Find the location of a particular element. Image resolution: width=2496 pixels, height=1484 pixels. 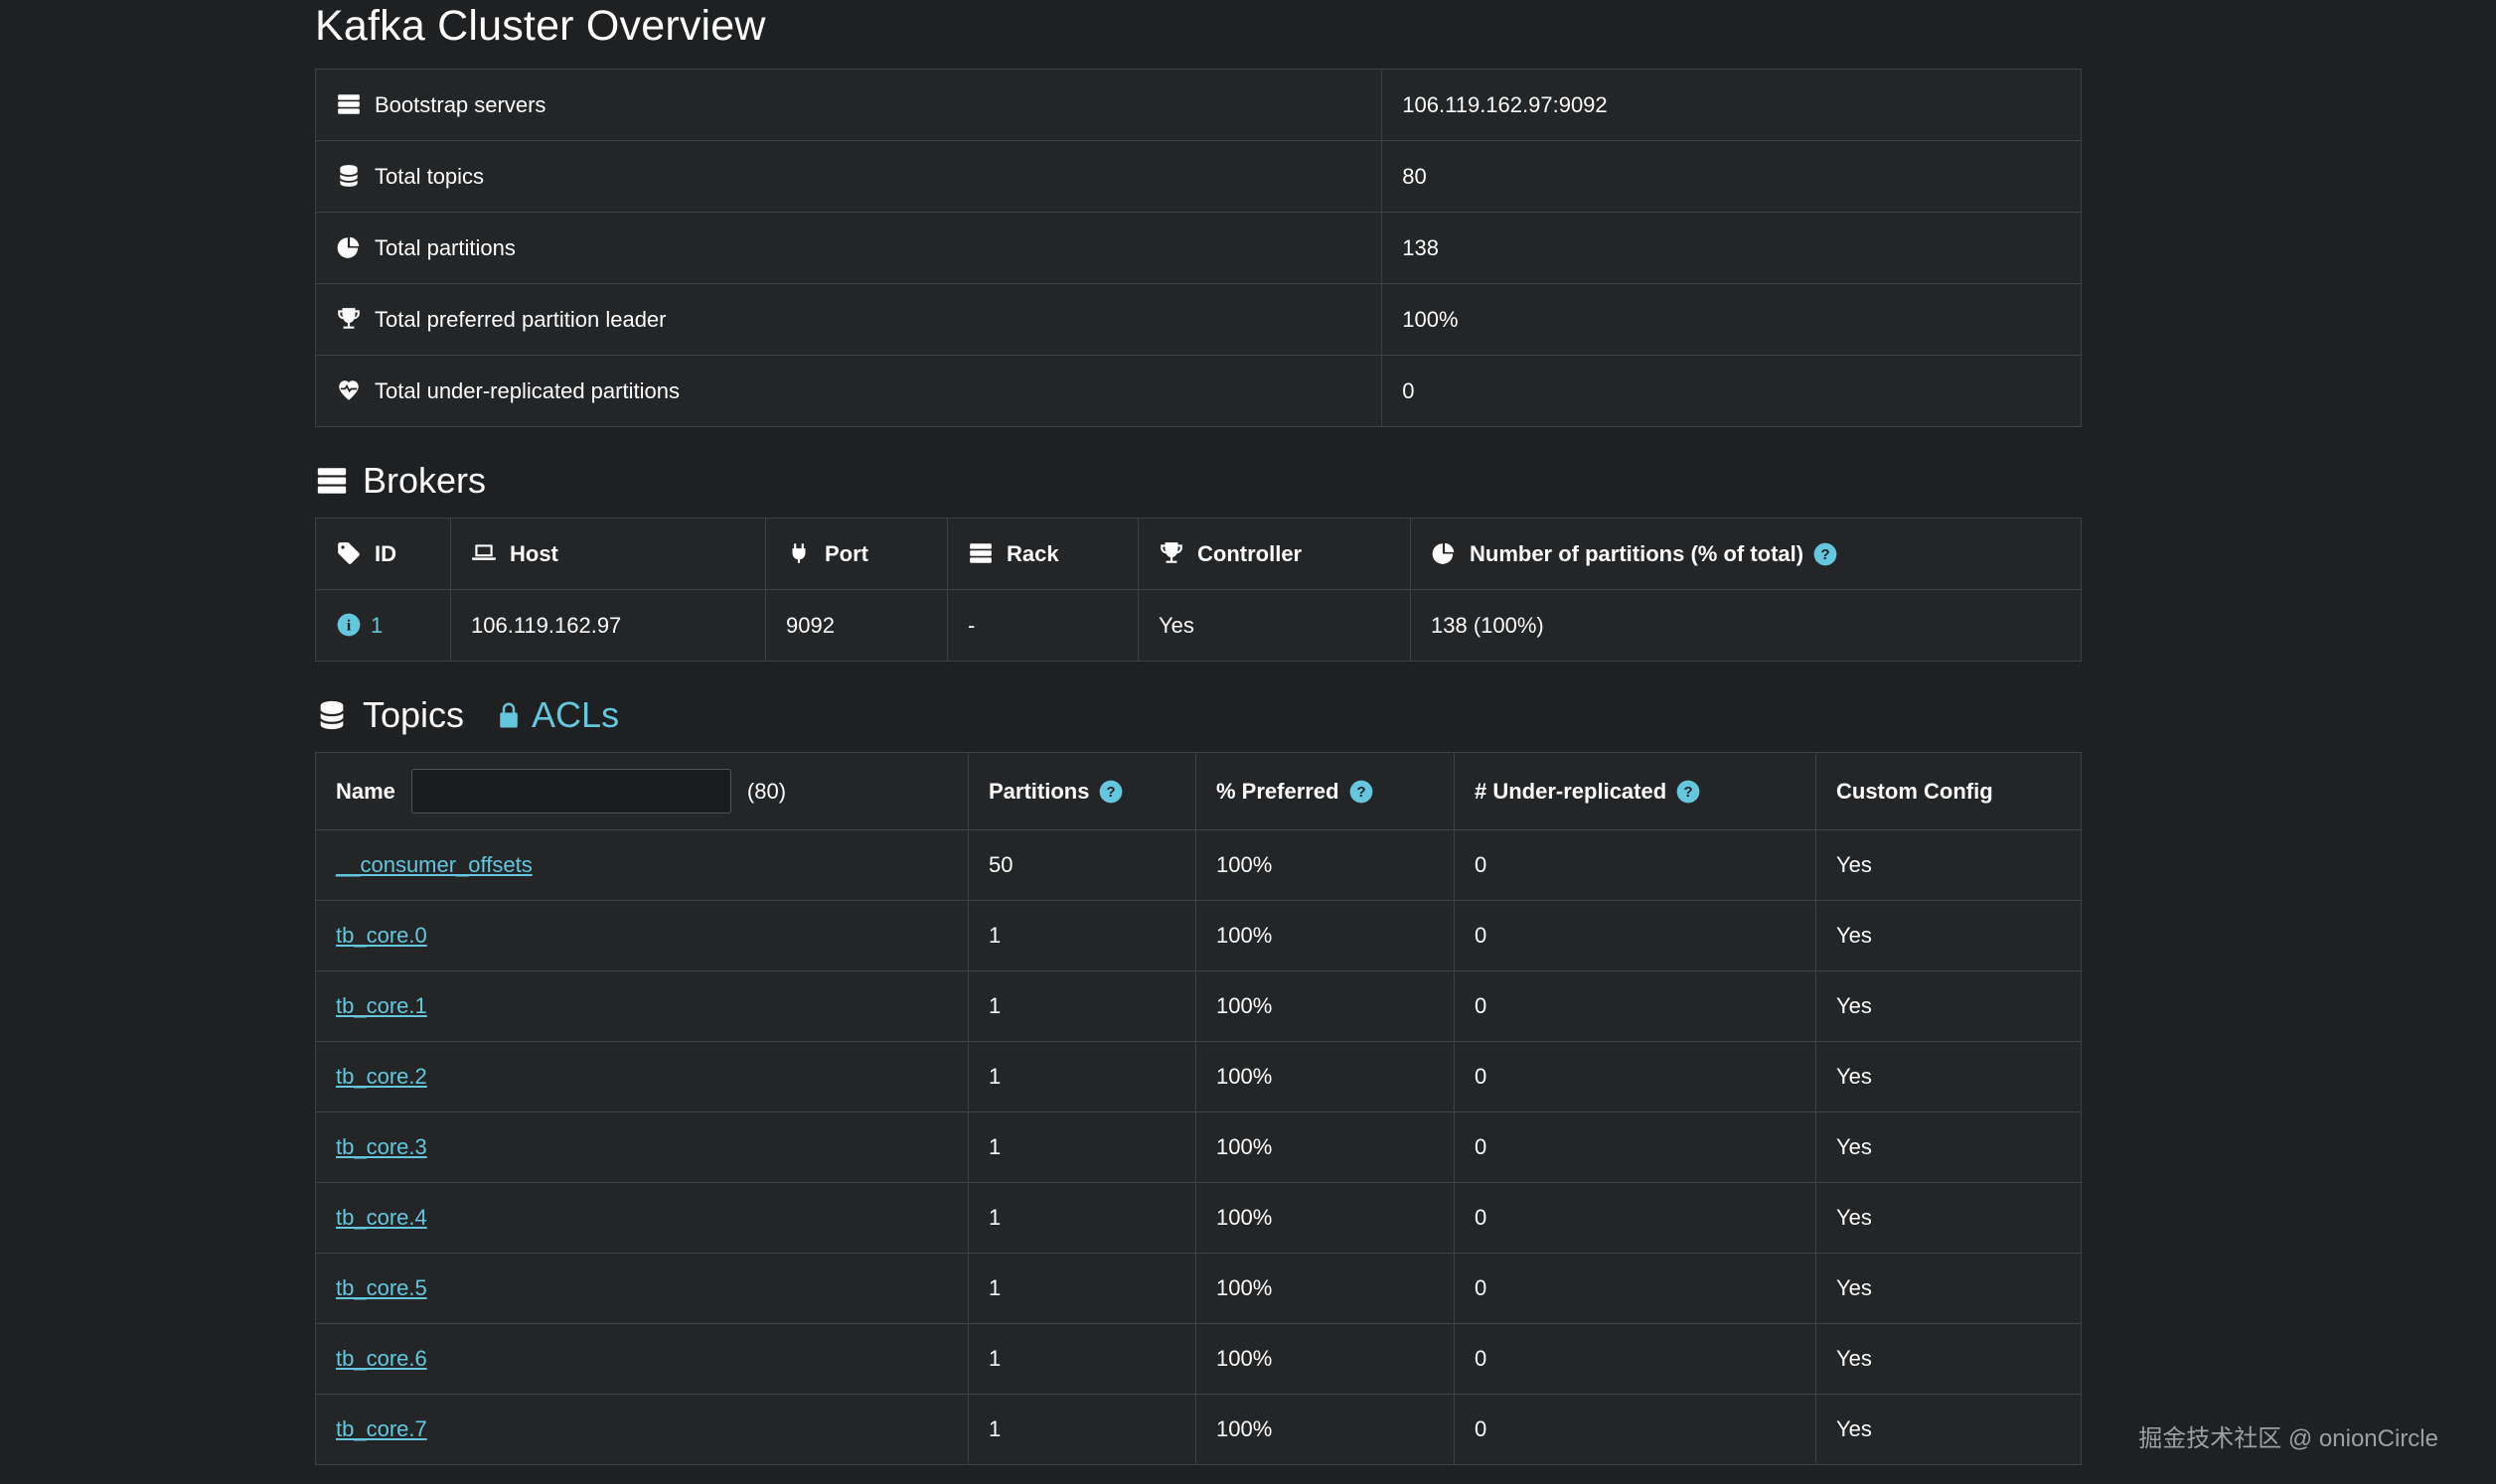

col-label: Custom Config is located at coordinates (1914, 791).